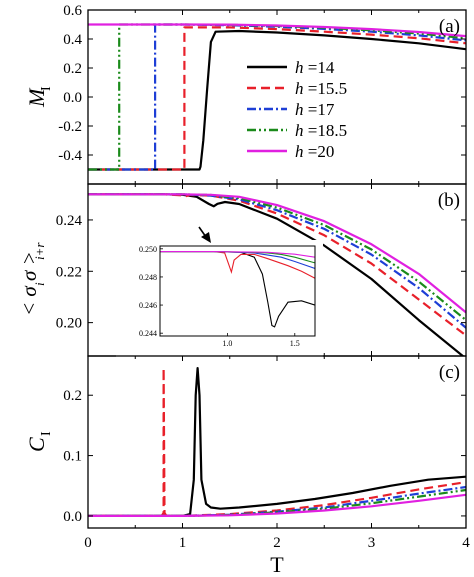 Image resolution: width=474 pixels, height=577 pixels. Describe the element at coordinates (39, 251) in the screenshot. I see `y-axis-label-sub: i+r` at that location.